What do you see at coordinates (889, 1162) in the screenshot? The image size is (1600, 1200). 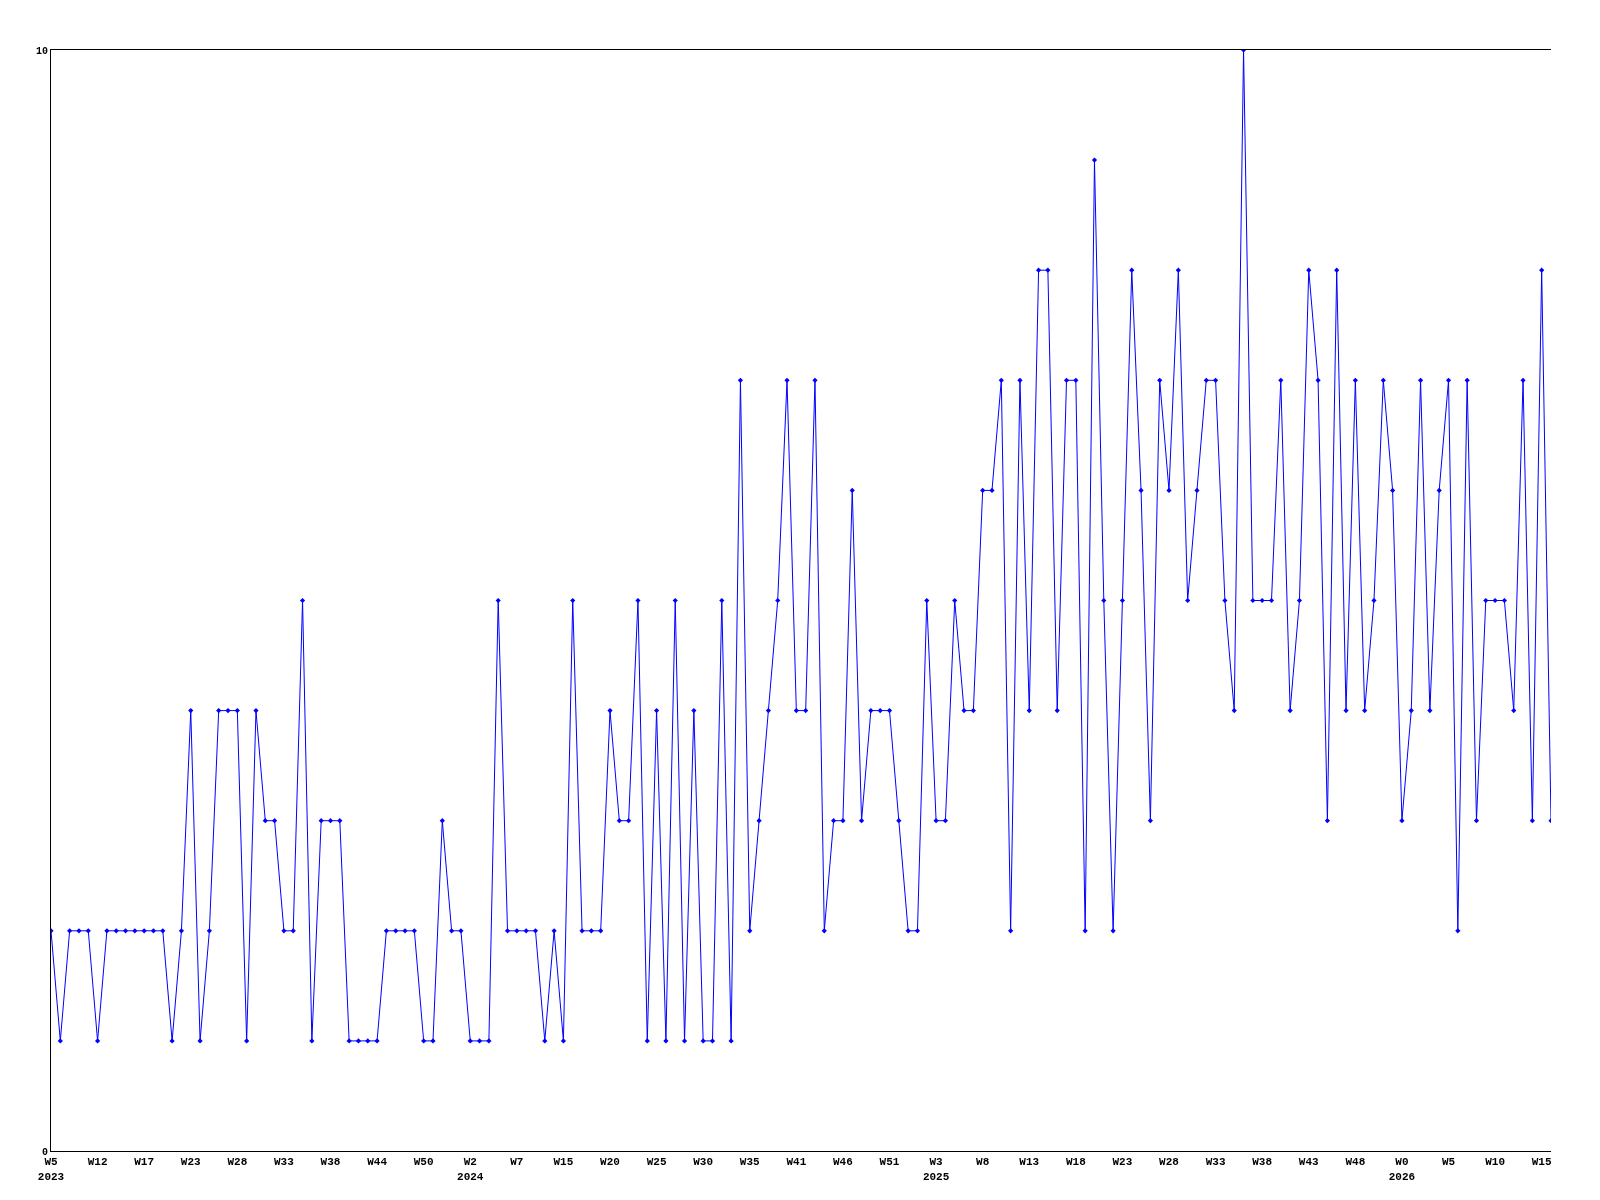 I see `x-tick-label: W51` at bounding box center [889, 1162].